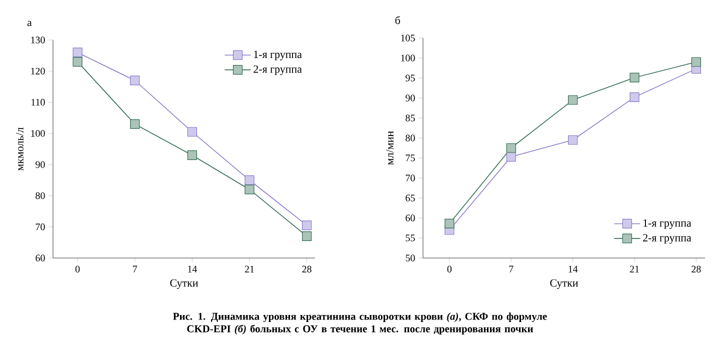  What do you see at coordinates (360, 323) in the screenshot?
I see `text: Рис. 1. Динамика уровня креатинина сыворотки крови (а), СКФ по формуле CKD-EPI (б) больных с ОУ в течение 1 мес. после дренирования почки` at bounding box center [360, 323].